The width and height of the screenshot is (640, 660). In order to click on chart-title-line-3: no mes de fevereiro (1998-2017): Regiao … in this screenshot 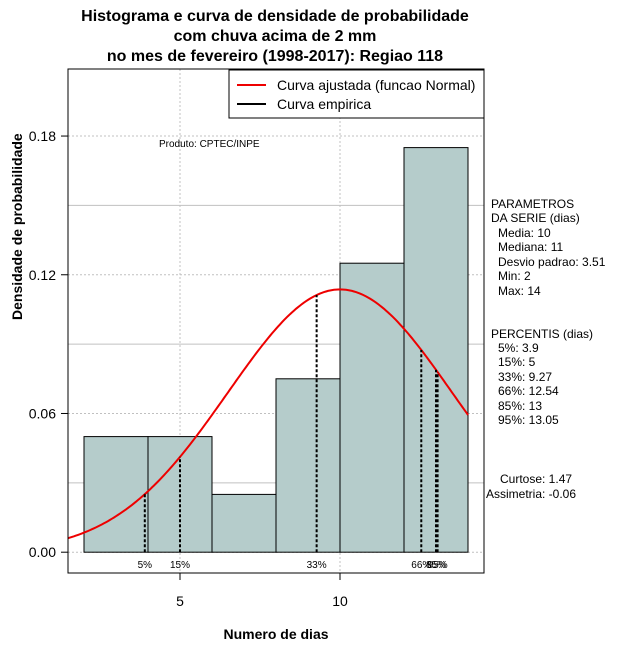, I will do `click(275, 56)`.